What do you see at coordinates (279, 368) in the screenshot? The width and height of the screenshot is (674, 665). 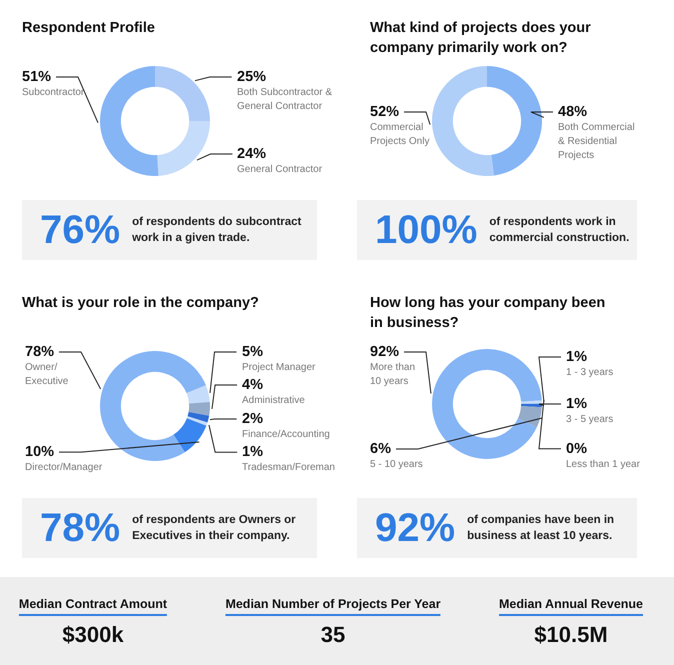 I see `slice-label: Project Manager` at bounding box center [279, 368].